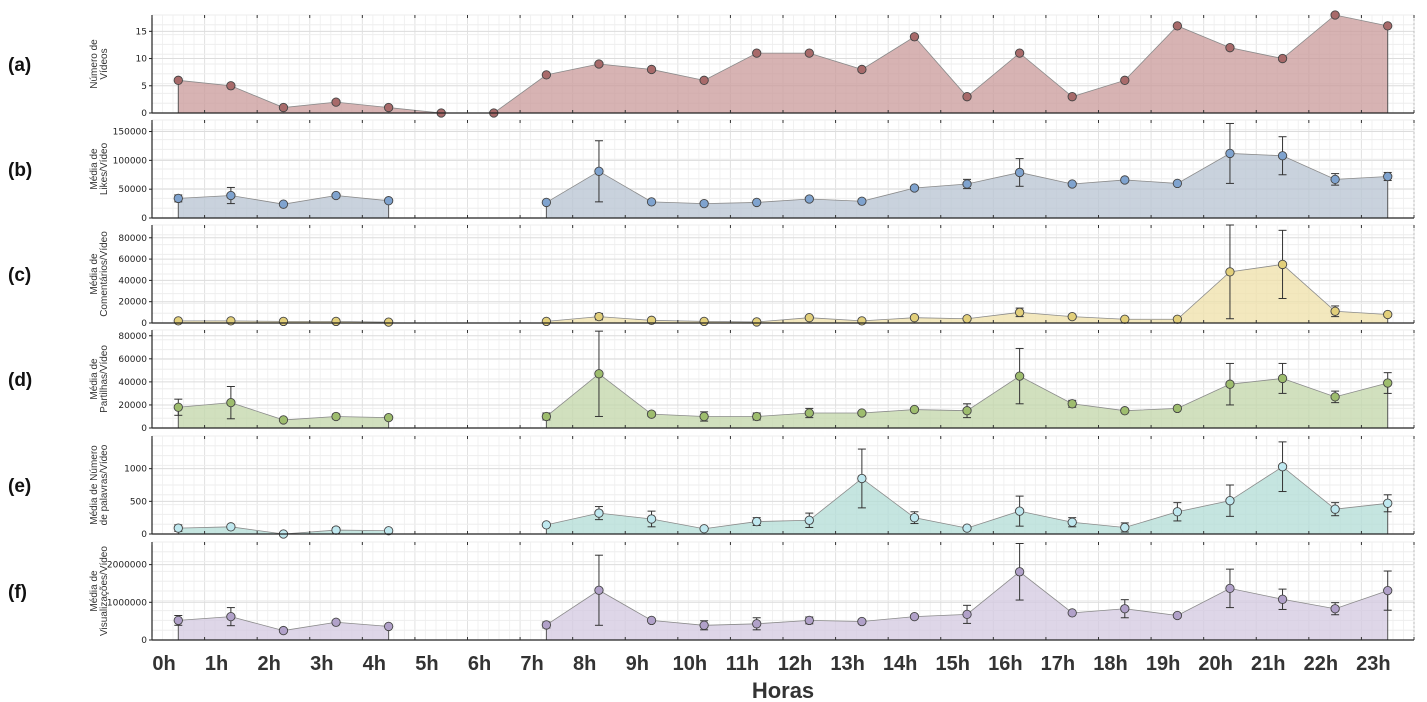  I want to click on x-tick-label: 1h, so click(216, 664).